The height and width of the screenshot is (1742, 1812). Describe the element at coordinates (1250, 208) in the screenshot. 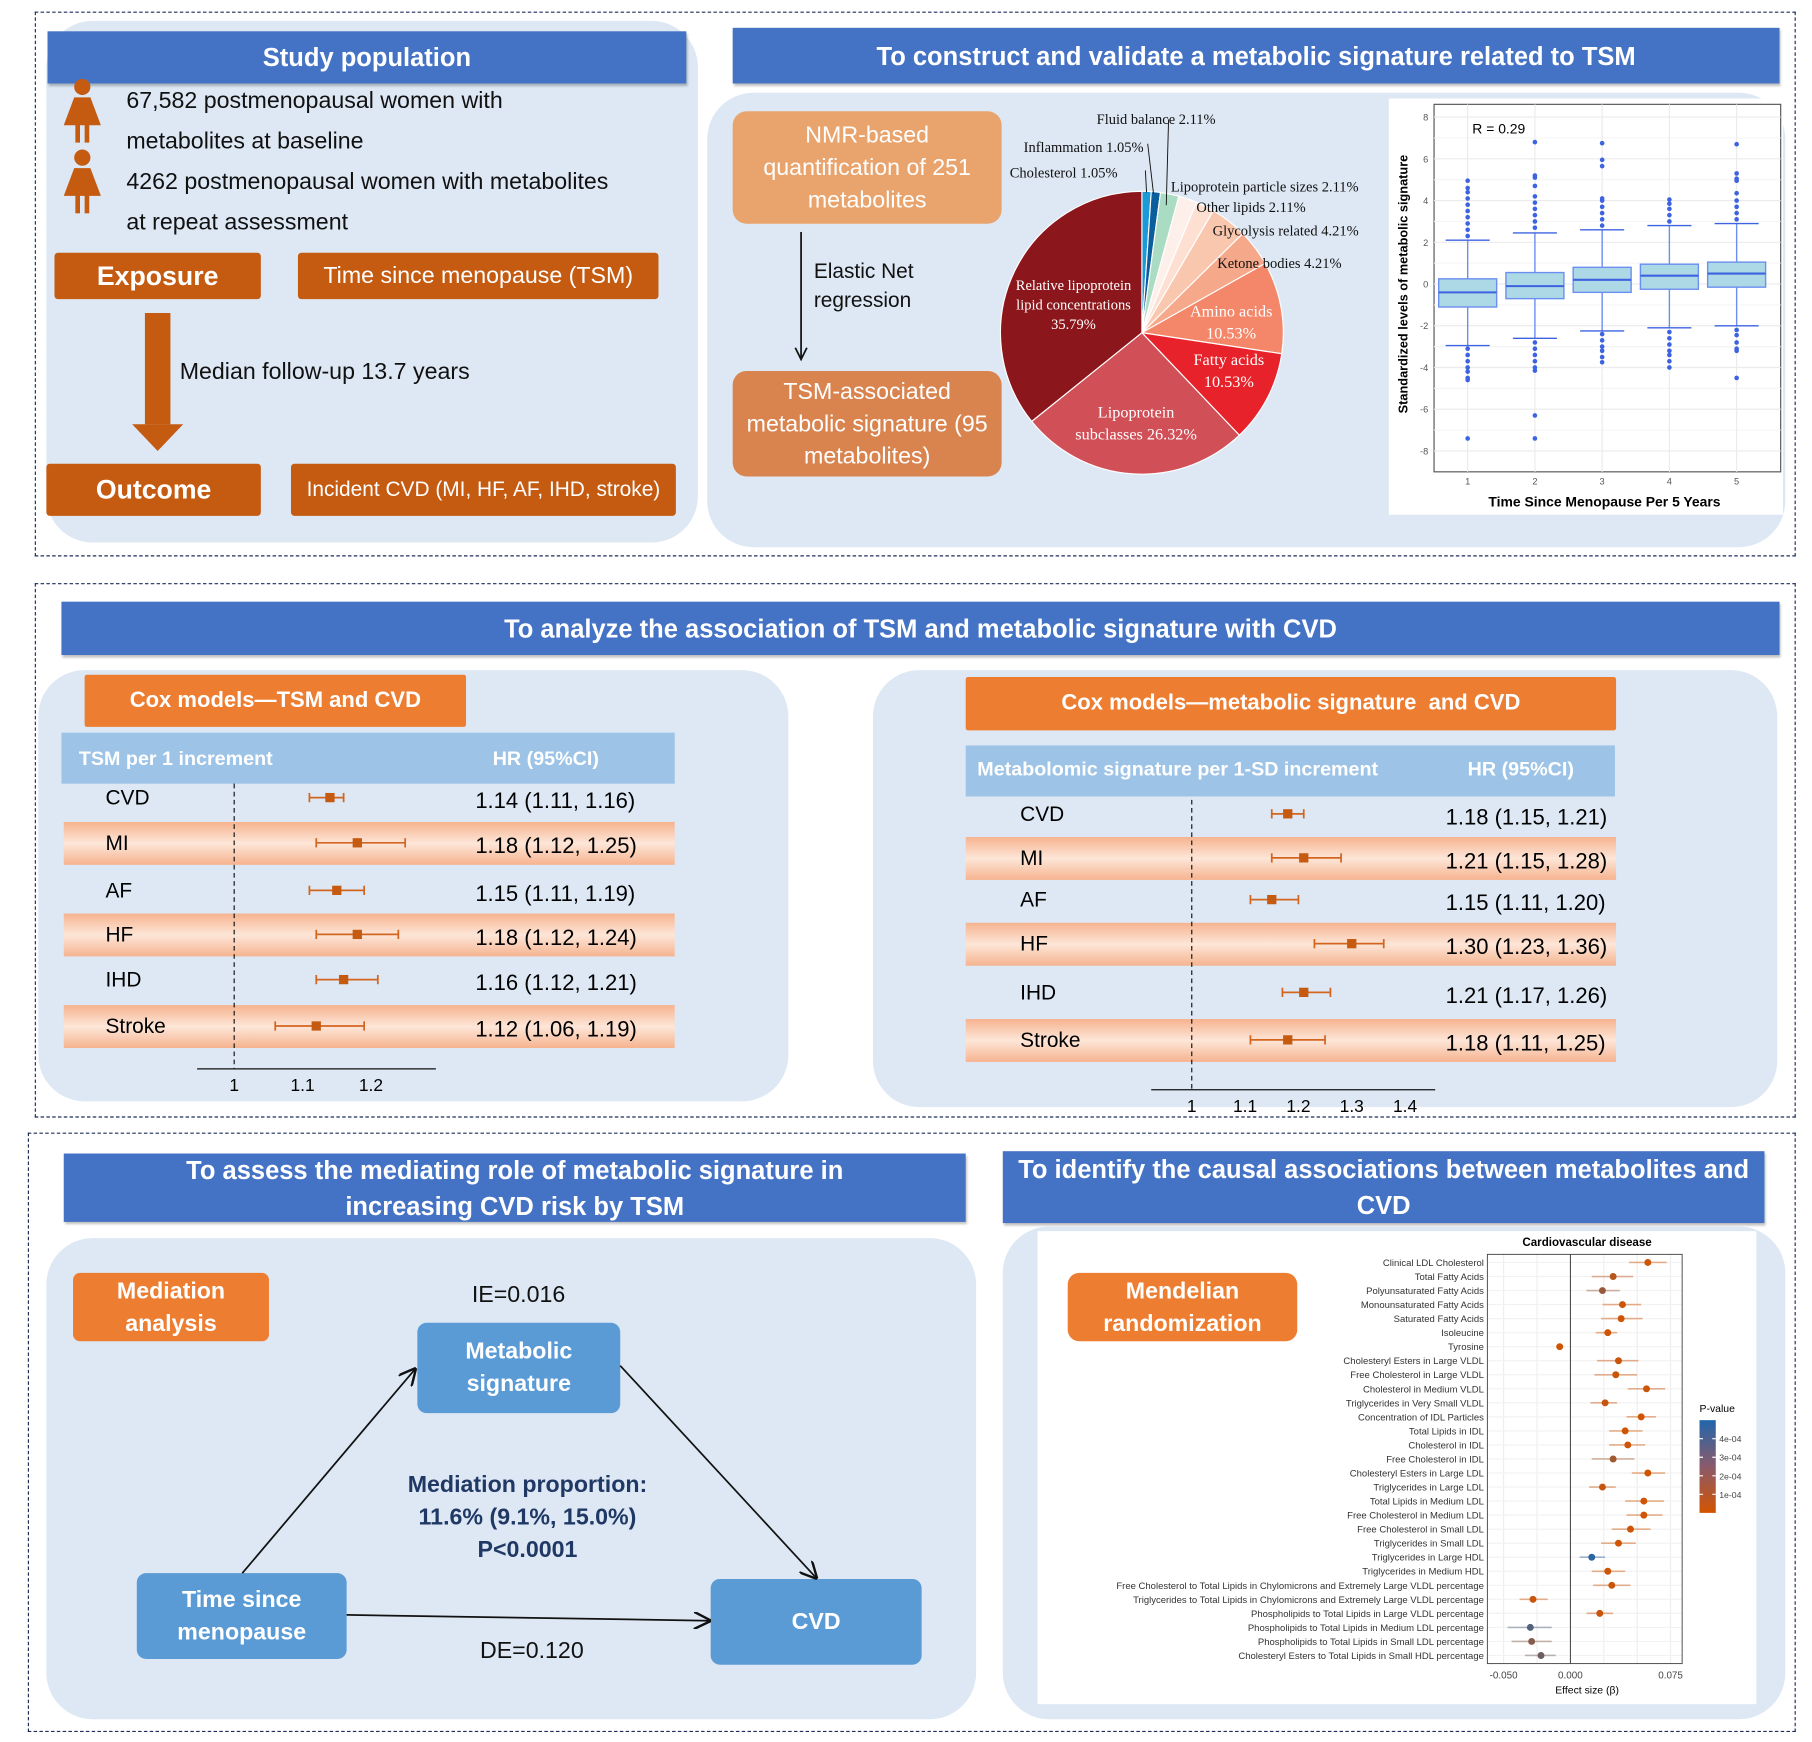

I see `pie-label: Other lipids 2.11%` at that location.